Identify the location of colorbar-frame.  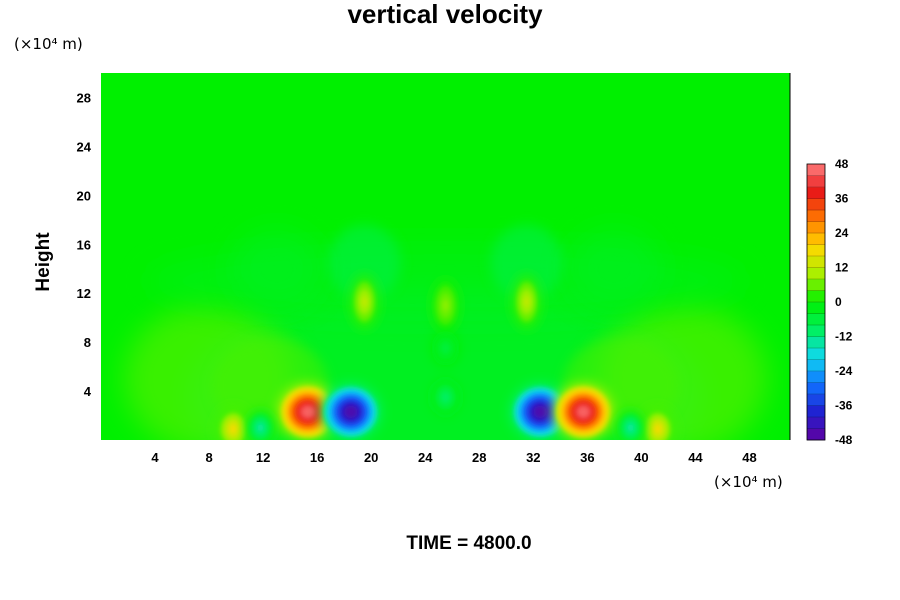
(816, 302).